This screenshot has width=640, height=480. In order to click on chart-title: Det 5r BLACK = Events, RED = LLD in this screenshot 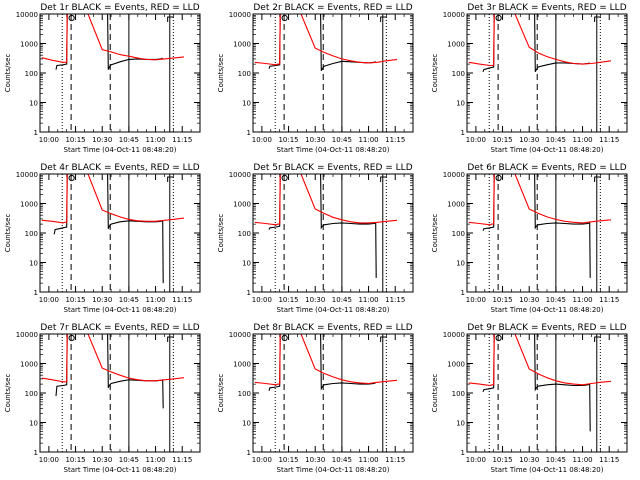, I will do `click(332, 168)`.